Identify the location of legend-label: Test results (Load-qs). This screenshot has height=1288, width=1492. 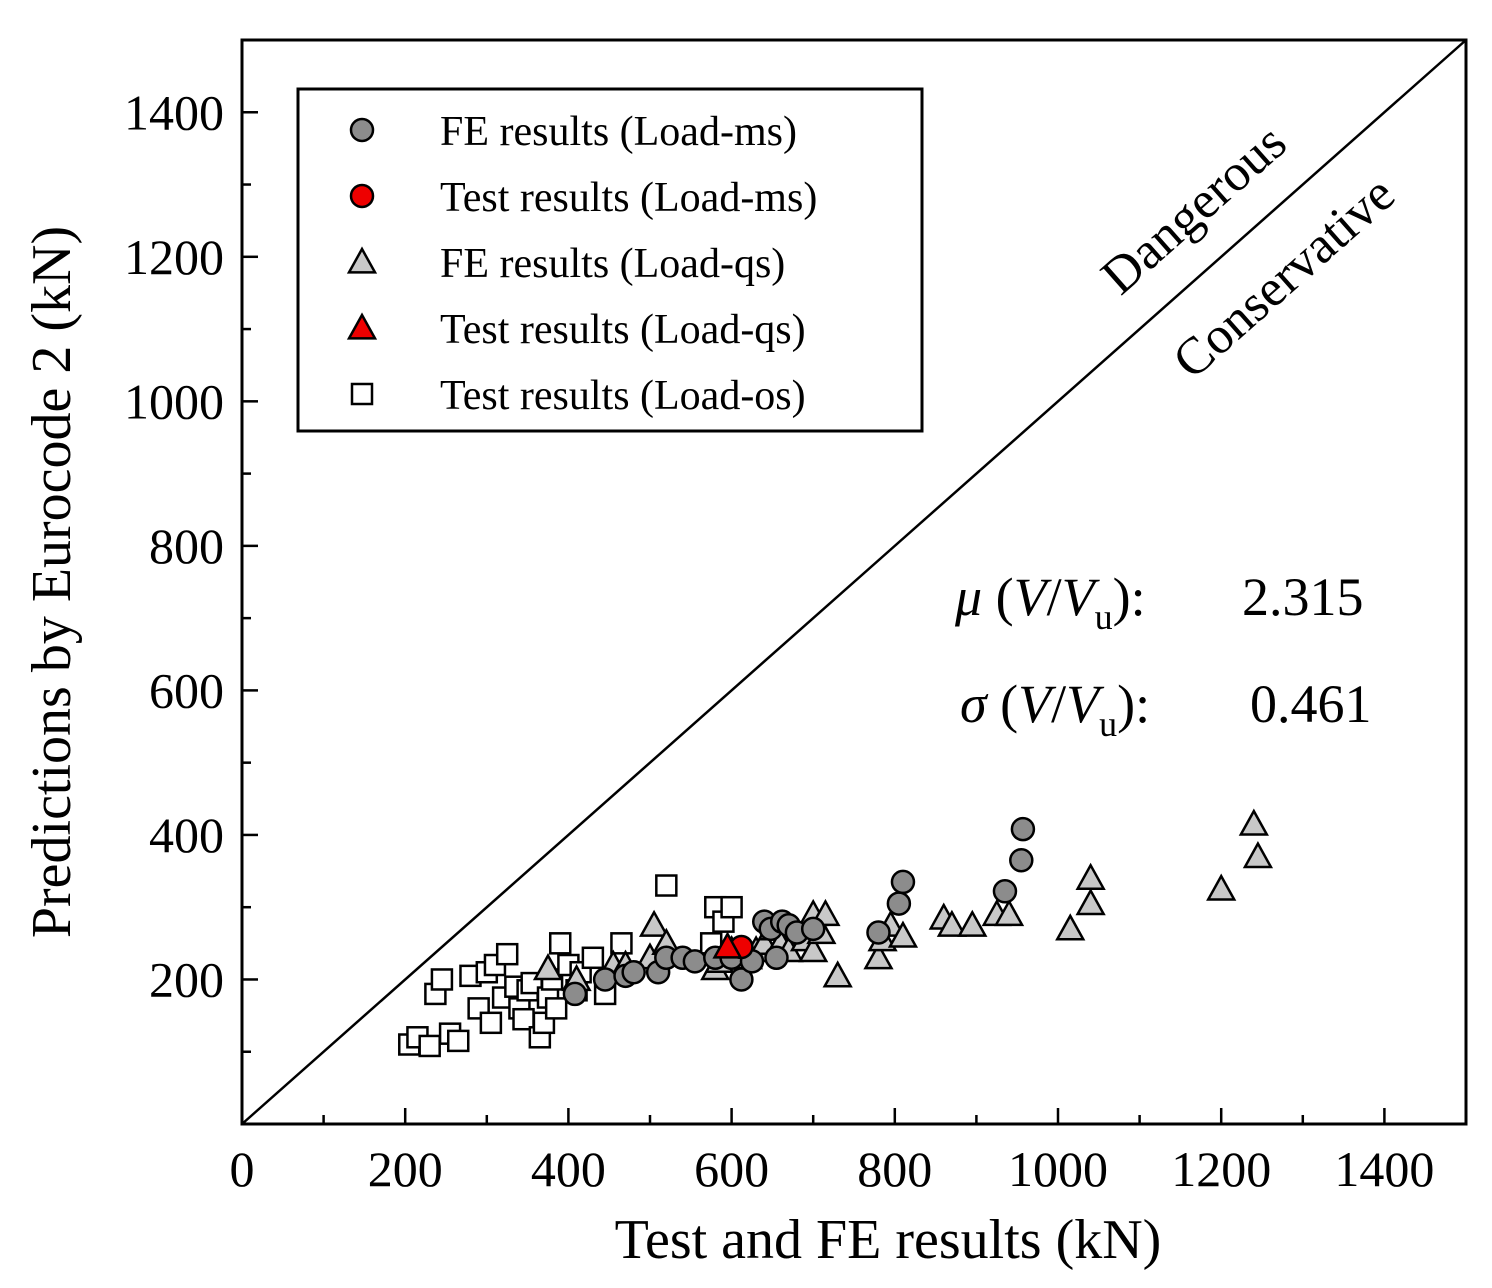
(623, 330).